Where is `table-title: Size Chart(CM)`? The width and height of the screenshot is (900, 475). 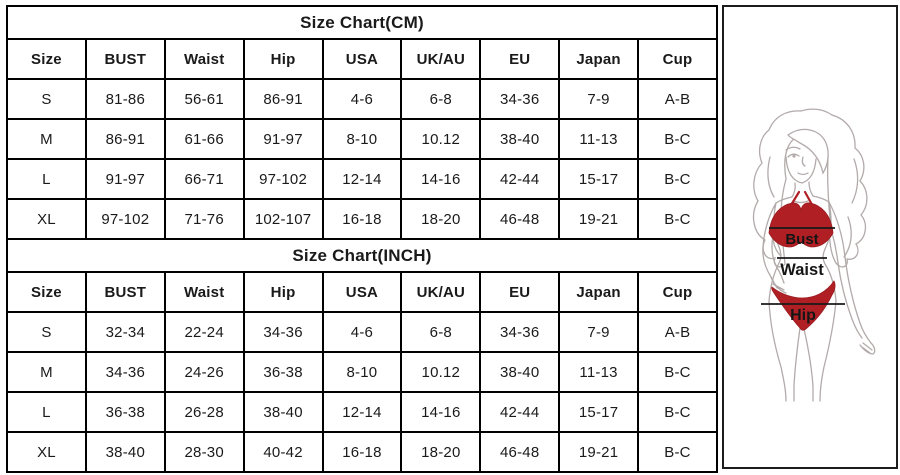
table-title: Size Chart(CM) is located at coordinates (362, 22).